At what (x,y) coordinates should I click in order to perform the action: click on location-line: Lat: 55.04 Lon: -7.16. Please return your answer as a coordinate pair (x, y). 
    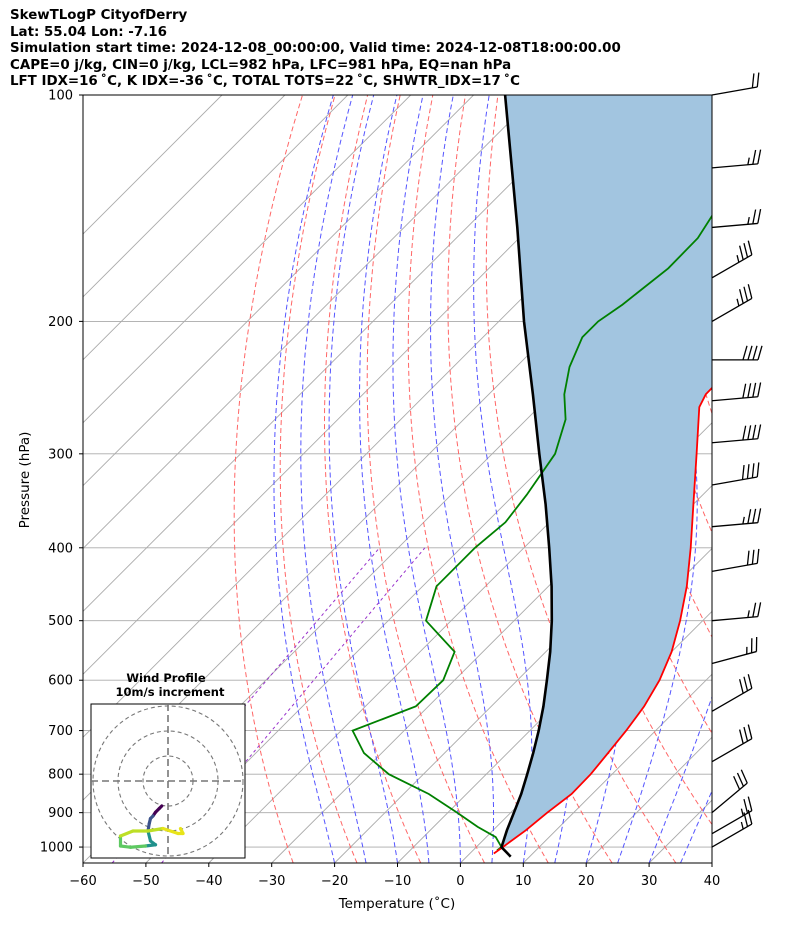
    Looking at the image, I should click on (88, 32).